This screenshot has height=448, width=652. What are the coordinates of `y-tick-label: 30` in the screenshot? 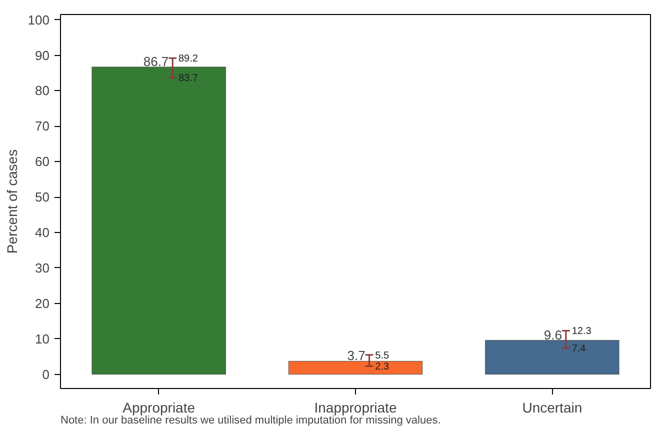 It's located at (42, 268).